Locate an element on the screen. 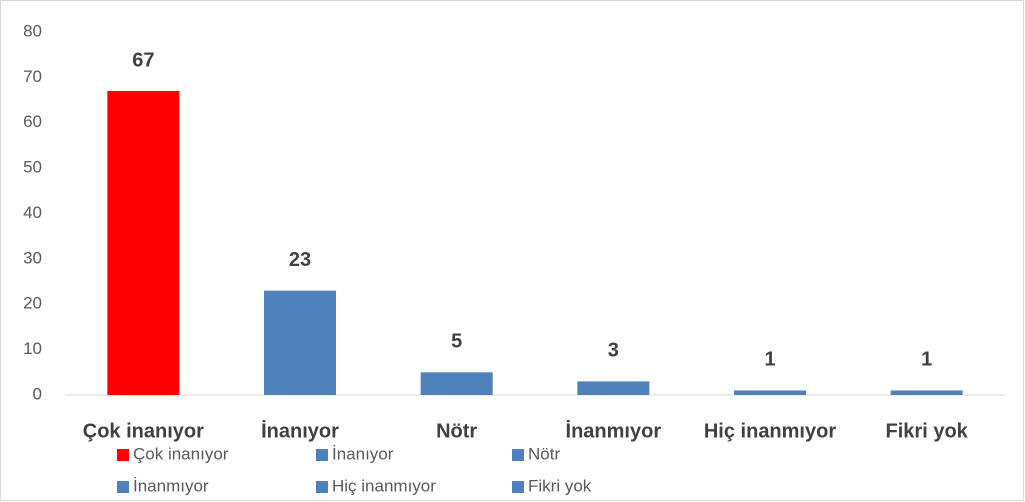 The width and height of the screenshot is (1025, 502). y-tick-label: 80 is located at coordinates (32, 30).